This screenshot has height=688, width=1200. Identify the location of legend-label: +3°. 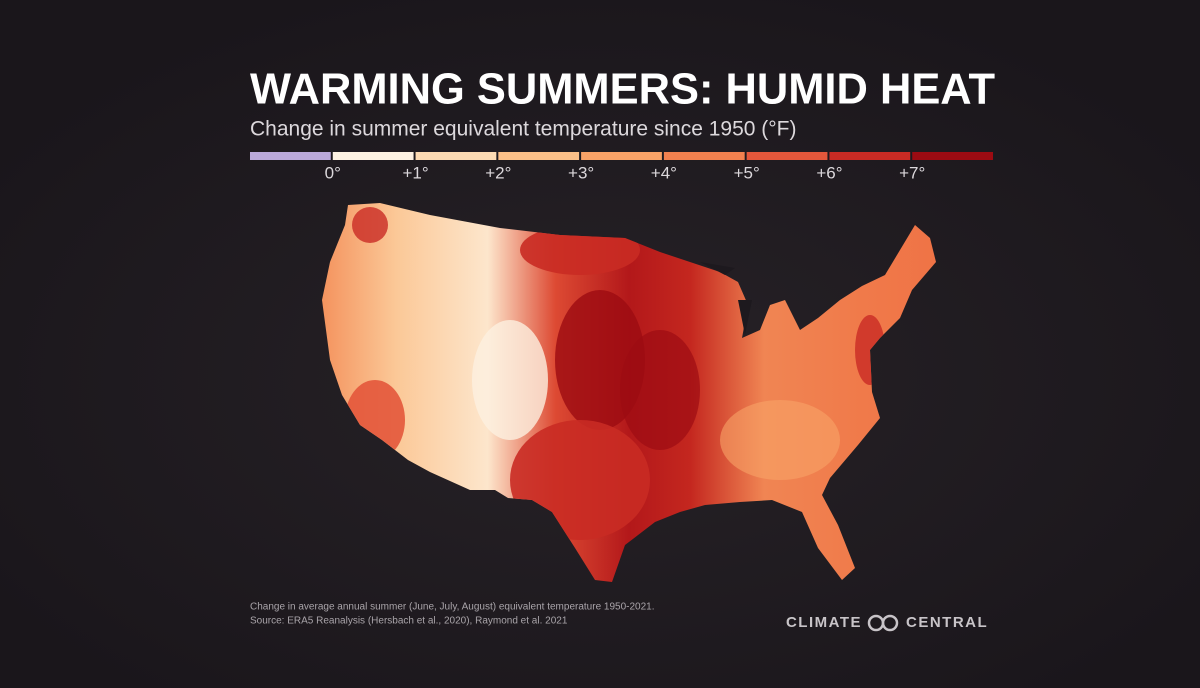
(581, 172).